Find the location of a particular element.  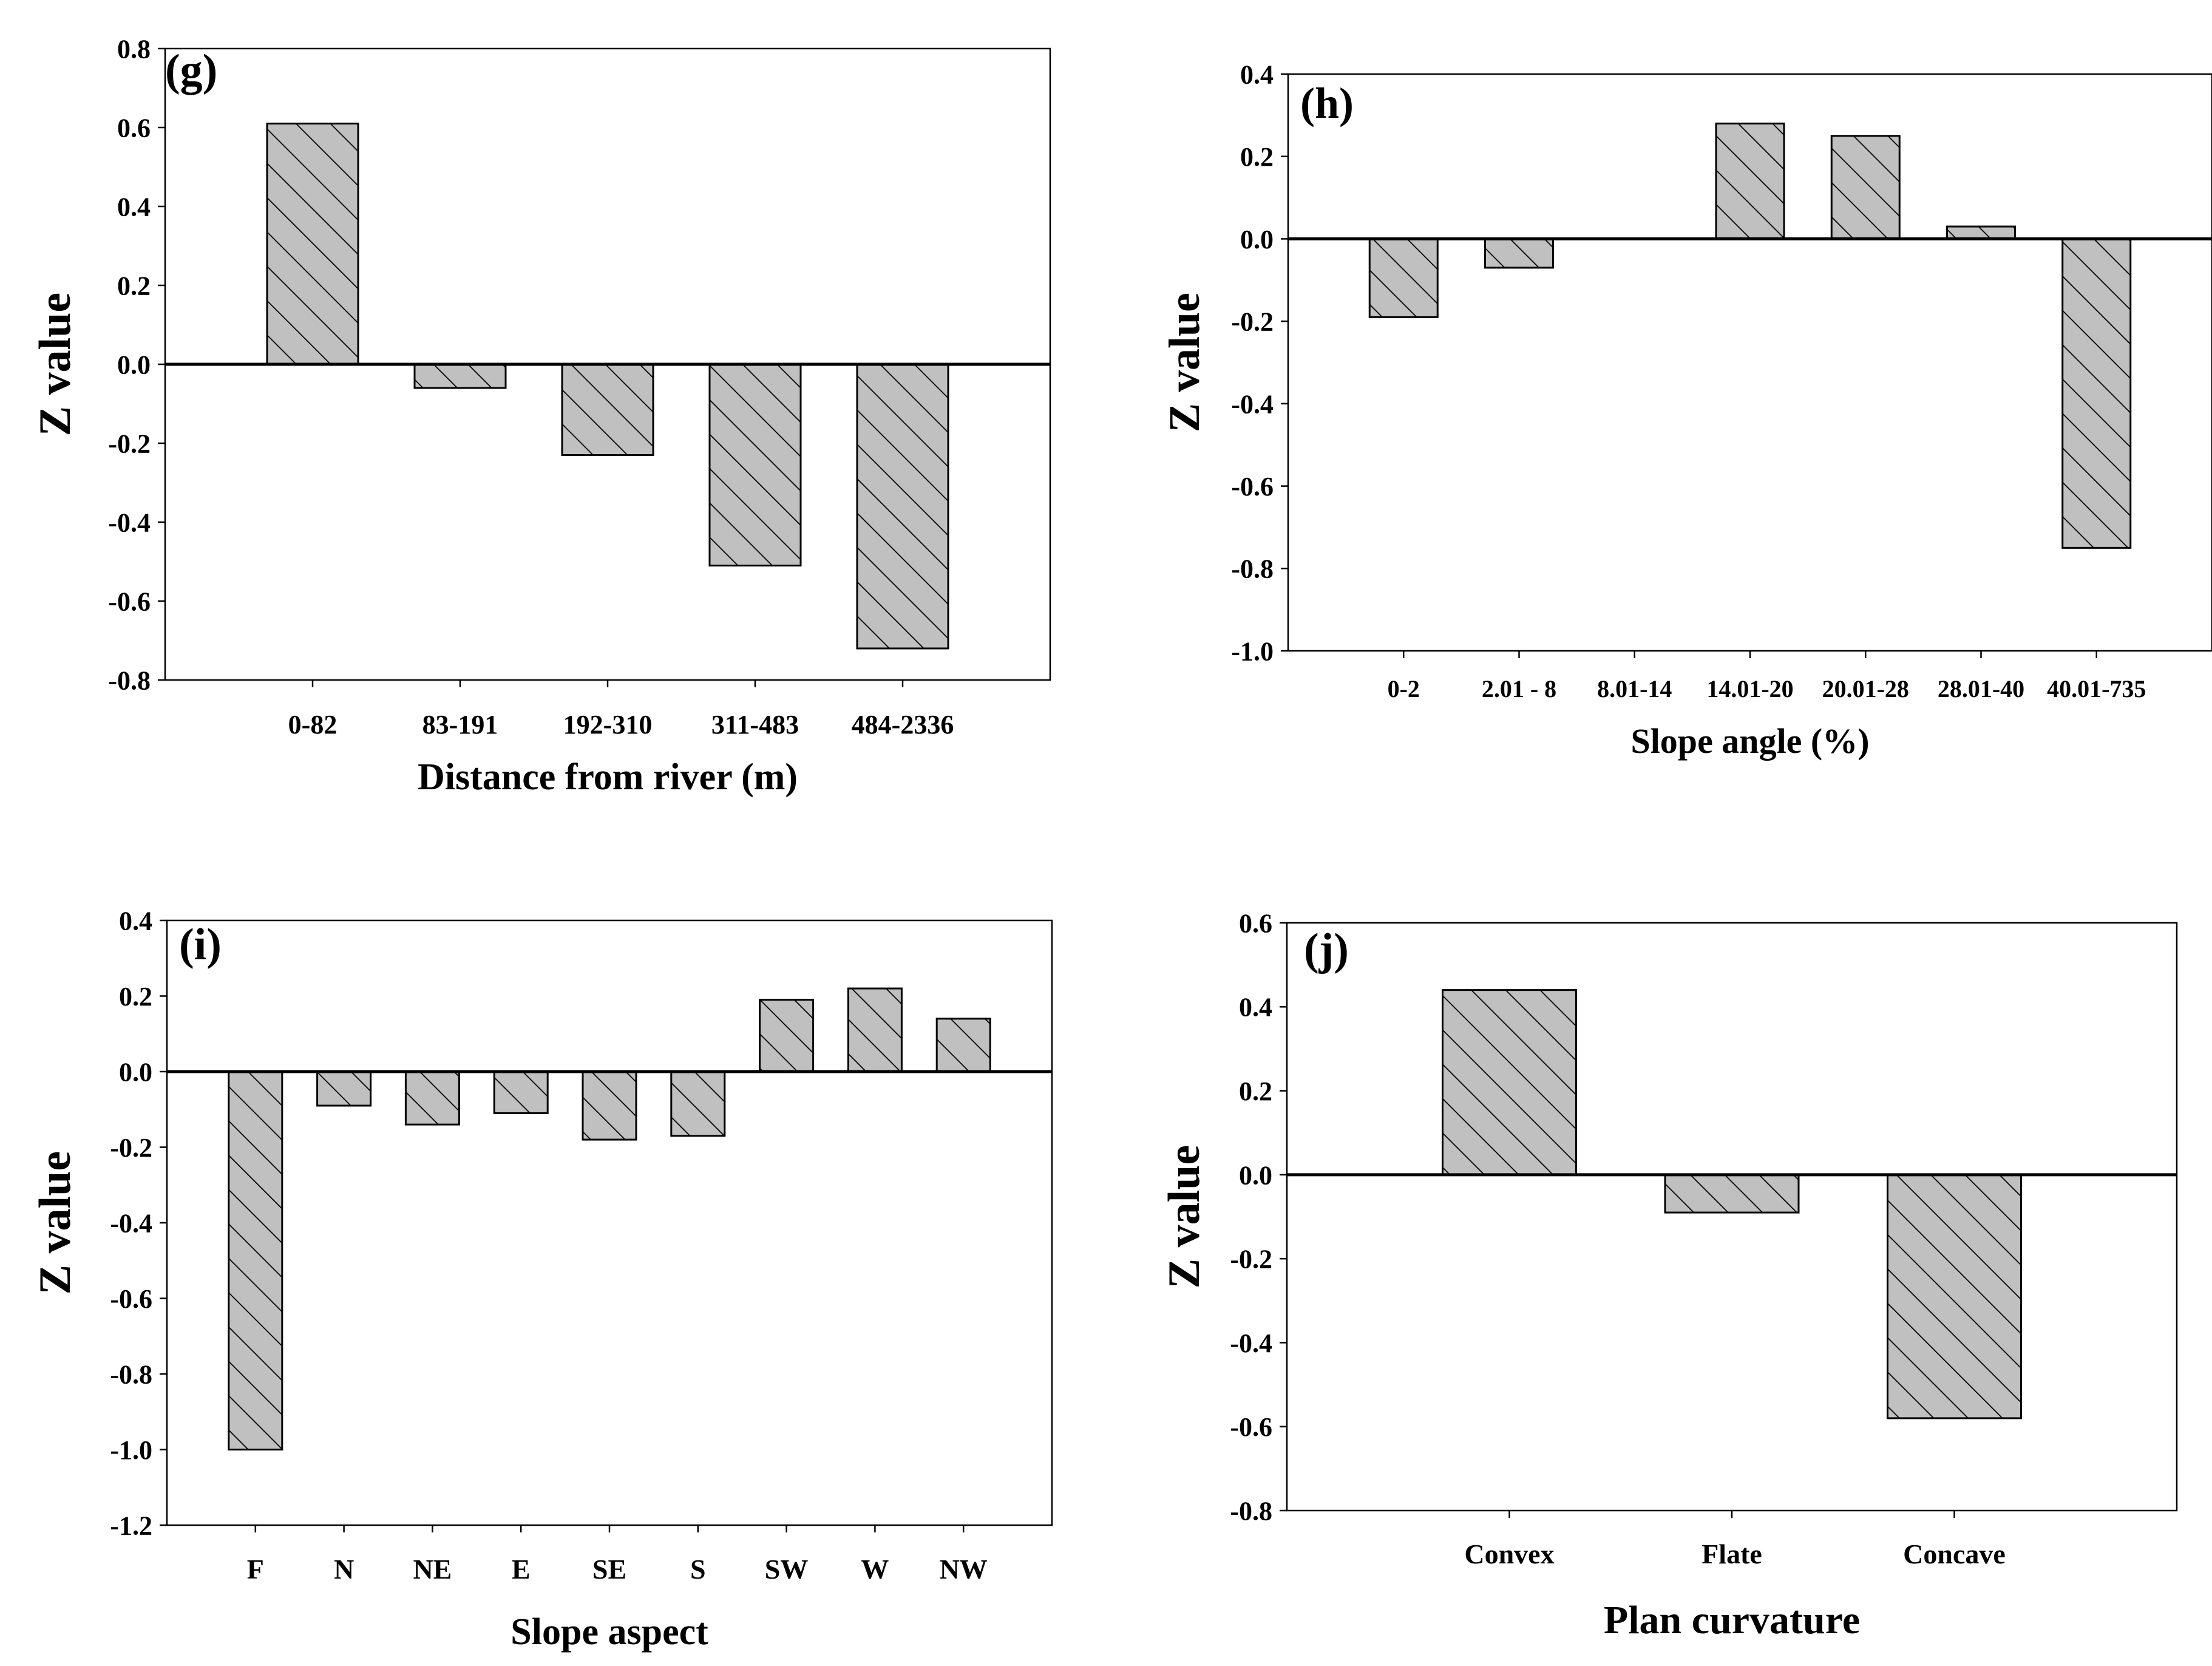

xtick-label: NE is located at coordinates (432, 1569).